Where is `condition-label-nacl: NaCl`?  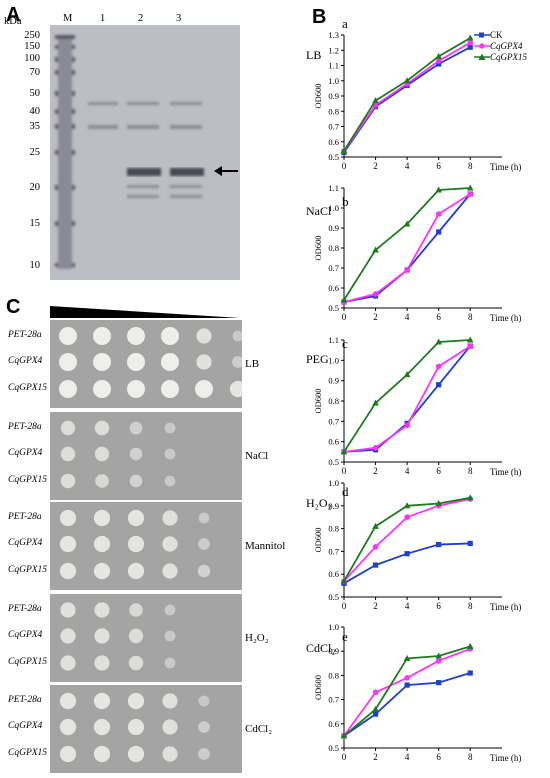 condition-label-nacl: NaCl is located at coordinates (257, 456).